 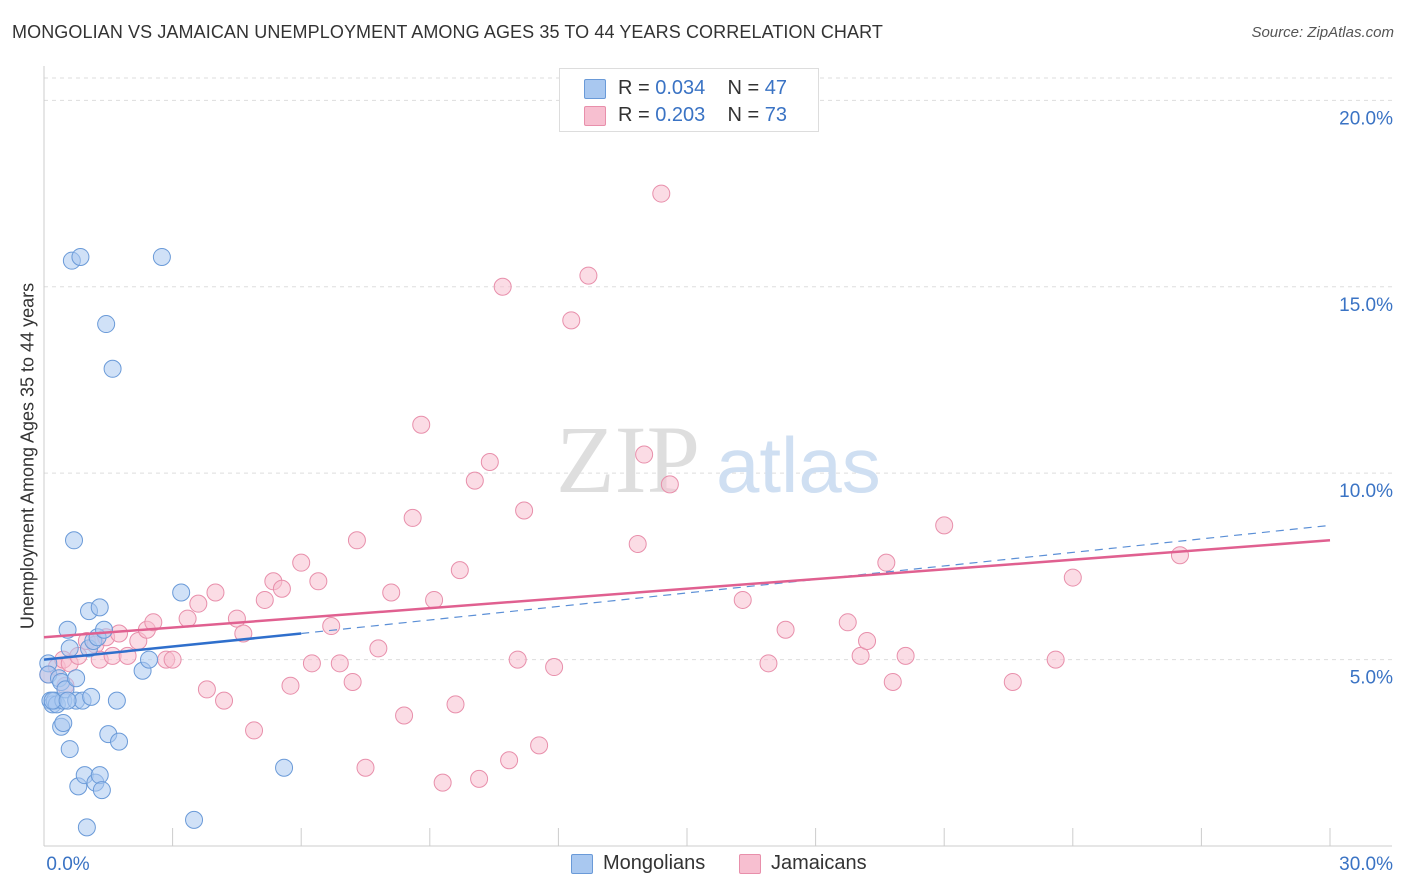 I want to click on x-tick-label: 0.0%, so click(x=67, y=864).